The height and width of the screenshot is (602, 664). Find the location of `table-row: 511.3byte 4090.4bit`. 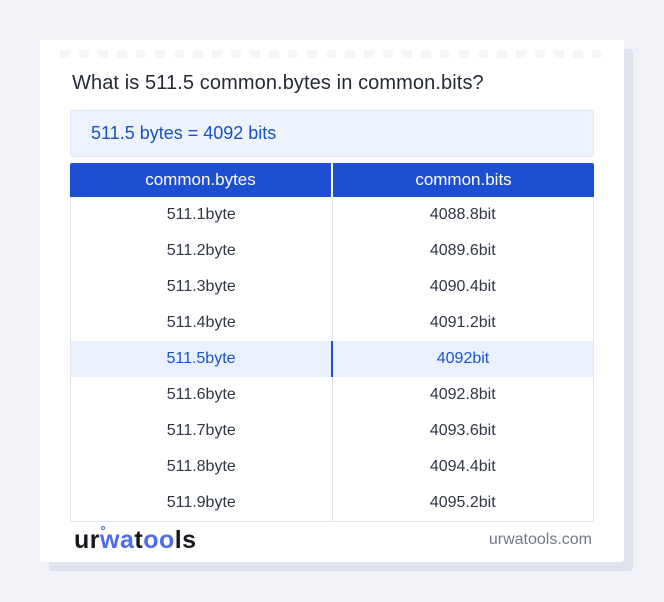

table-row: 511.3byte 4090.4bit is located at coordinates (332, 287).